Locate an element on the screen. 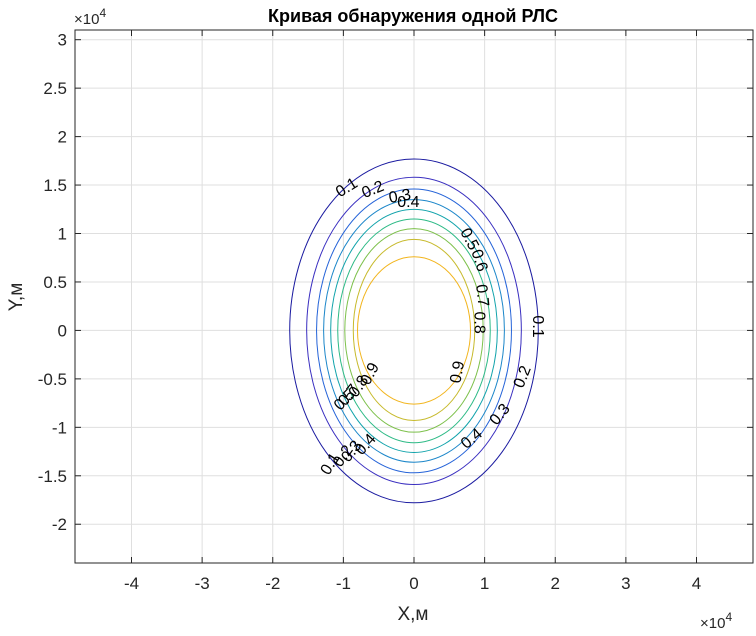 The image size is (756, 636). contour-label: 0.9 is located at coordinates (457, 372).